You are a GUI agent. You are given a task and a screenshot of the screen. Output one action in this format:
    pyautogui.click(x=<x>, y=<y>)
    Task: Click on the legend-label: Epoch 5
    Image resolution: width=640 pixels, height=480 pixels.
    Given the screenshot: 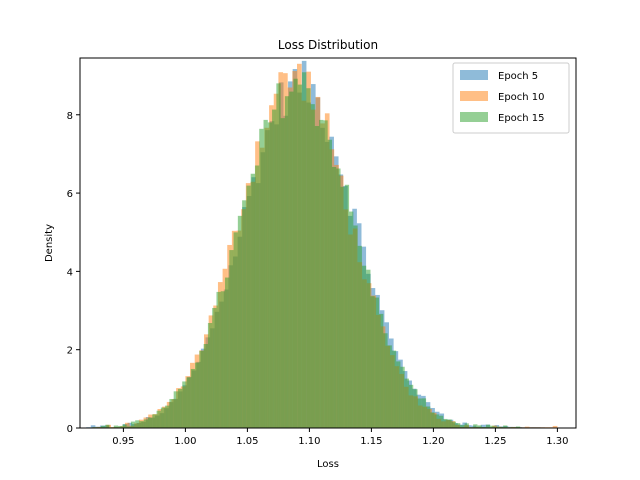 What is the action you would take?
    pyautogui.click(x=518, y=76)
    